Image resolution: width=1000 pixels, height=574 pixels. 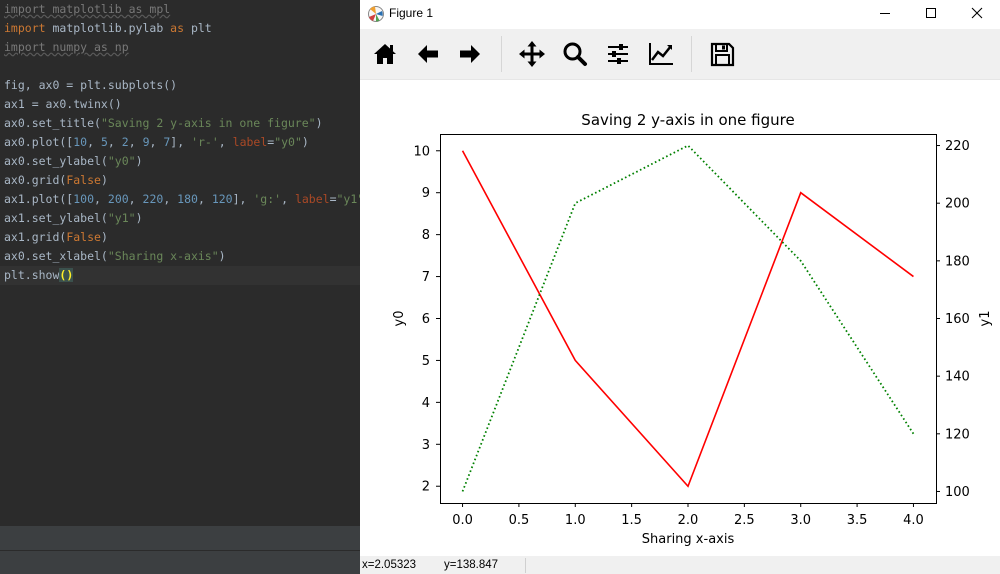 What do you see at coordinates (180, 161) in the screenshot?
I see `code-line: ax0.set_ylabel("y0")` at bounding box center [180, 161].